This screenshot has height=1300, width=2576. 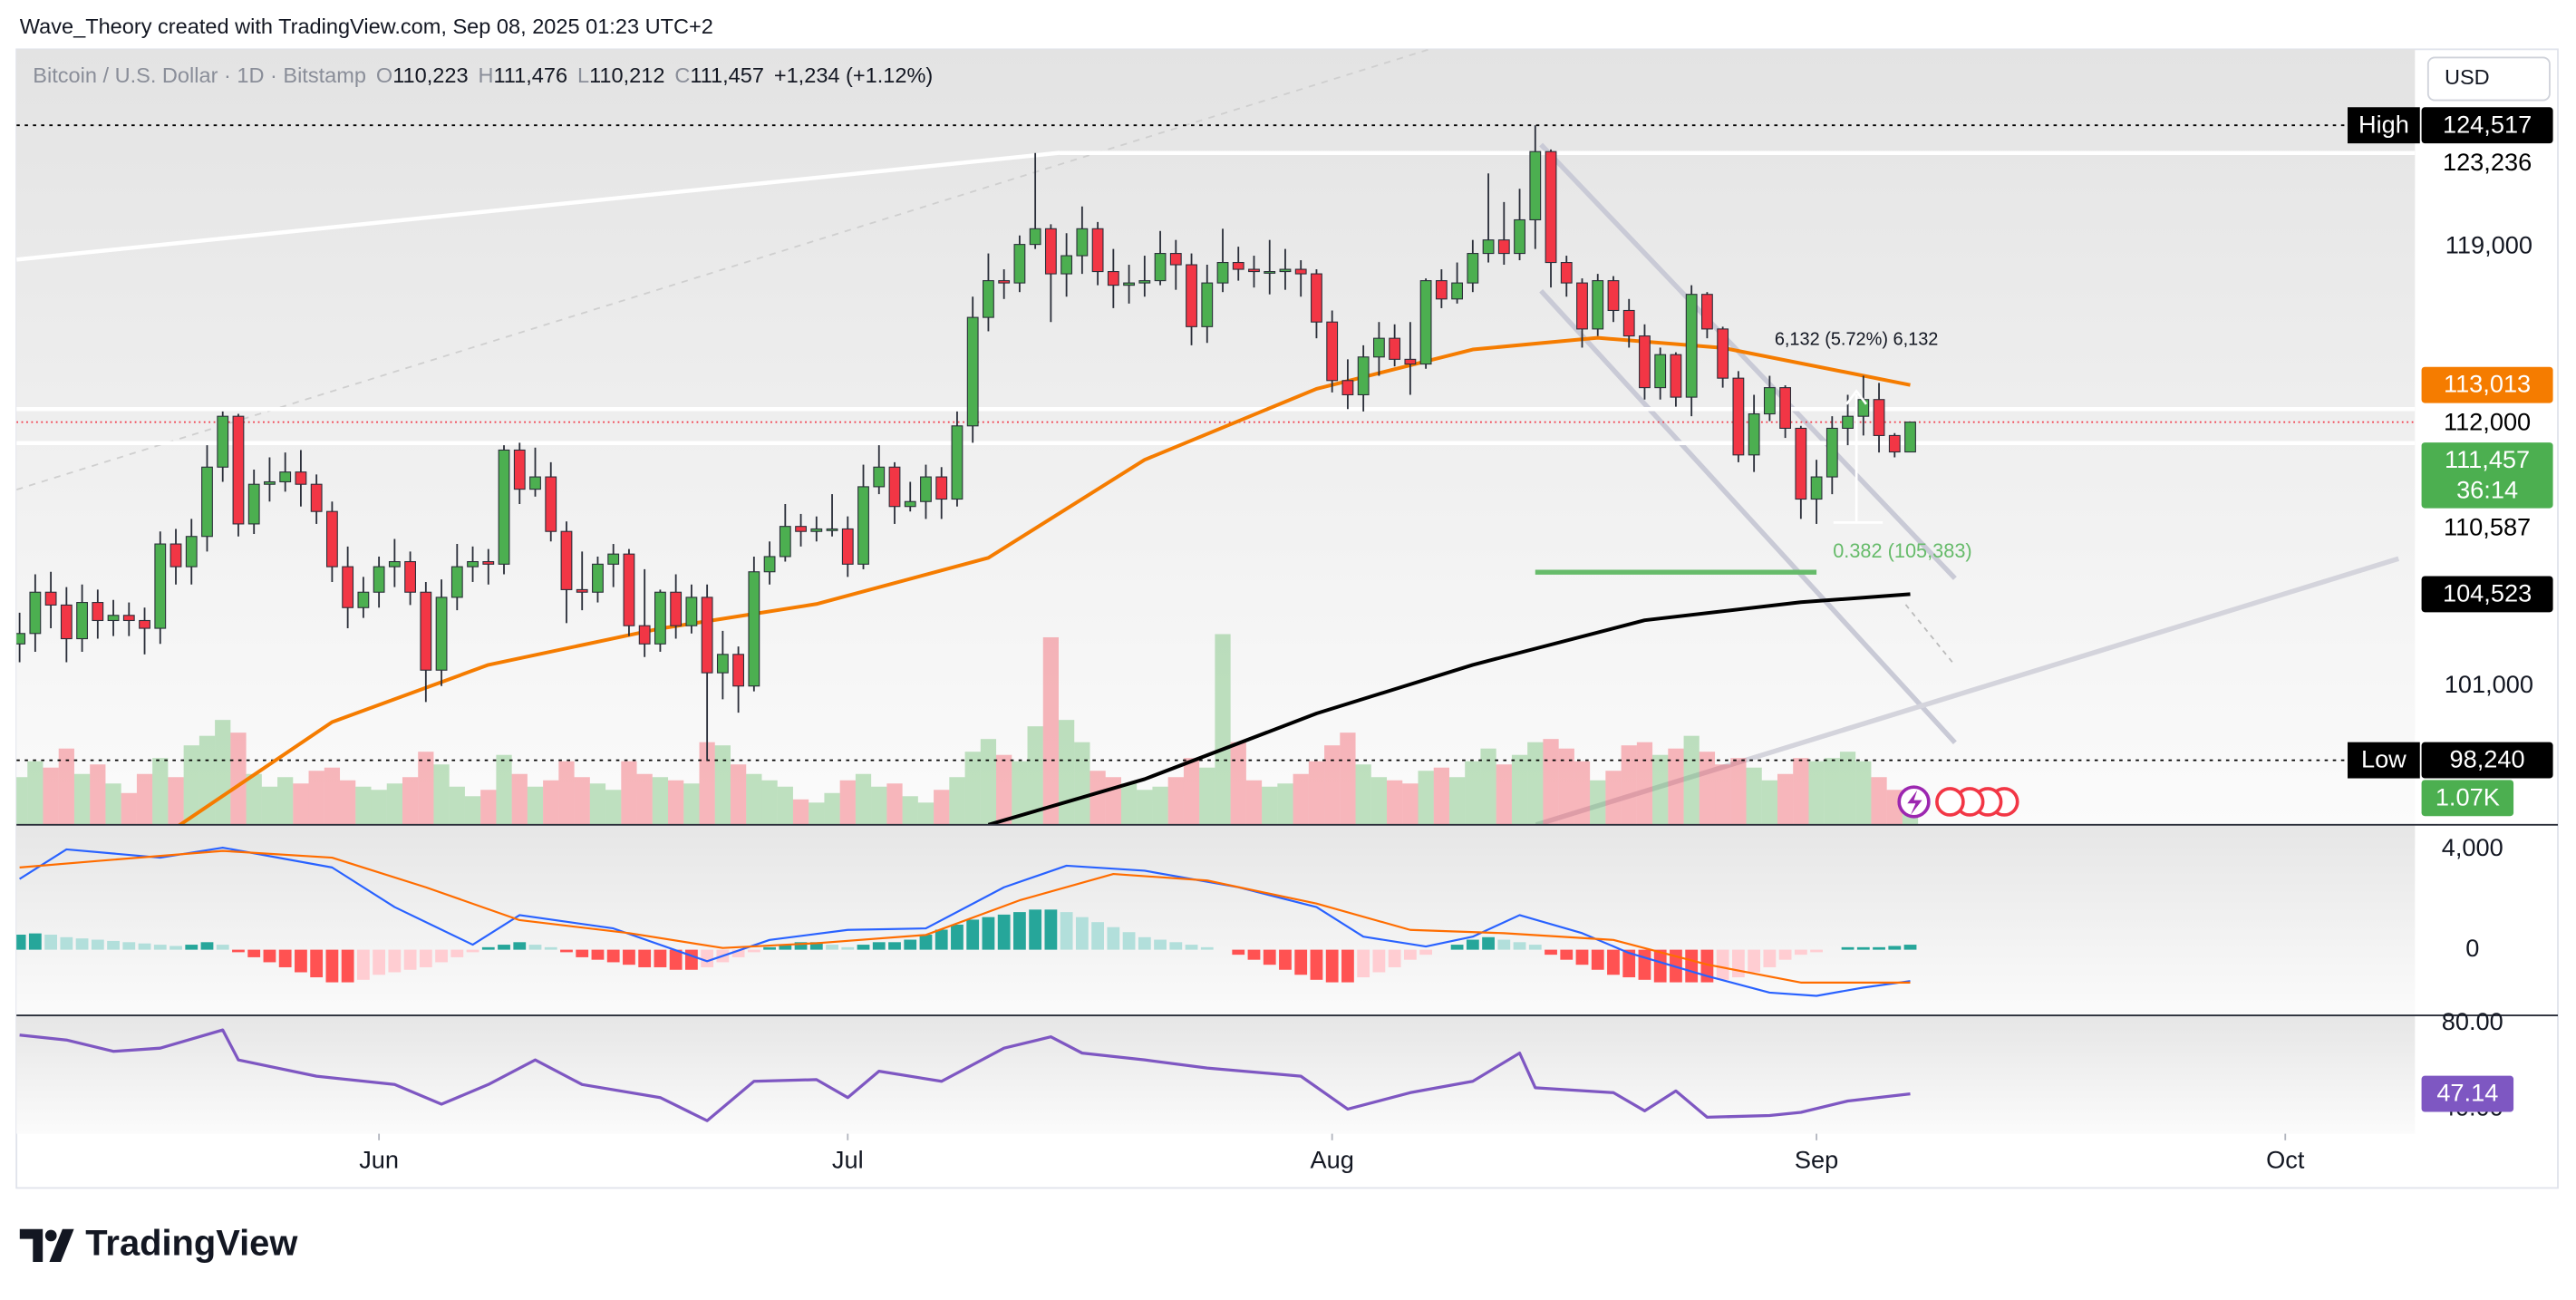 I want to click on currency-button, so click(x=2488, y=79).